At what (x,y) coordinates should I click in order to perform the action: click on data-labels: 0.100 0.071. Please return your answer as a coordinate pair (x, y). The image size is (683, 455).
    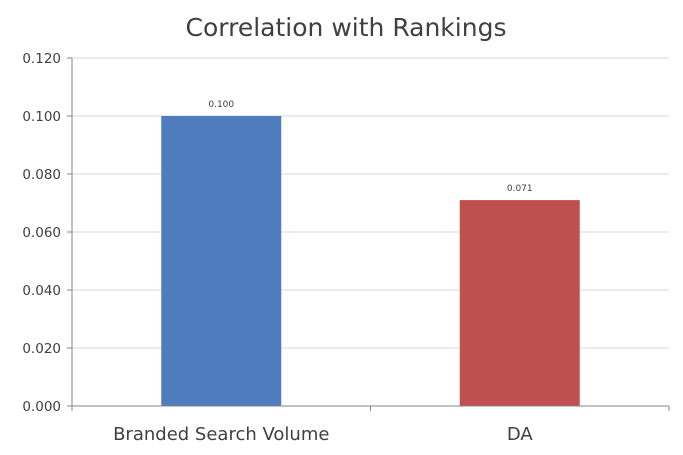
    Looking at the image, I should click on (370, 147).